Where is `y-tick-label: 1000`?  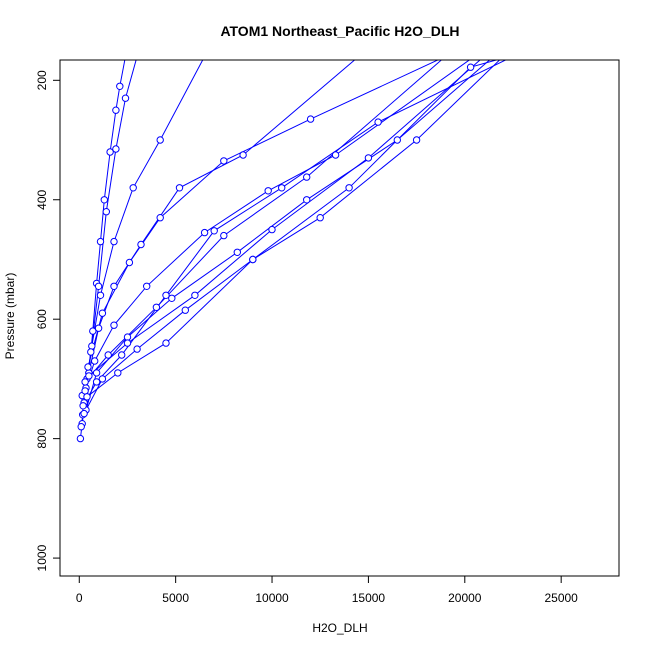
y-tick-label: 1000 is located at coordinates (42, 557).